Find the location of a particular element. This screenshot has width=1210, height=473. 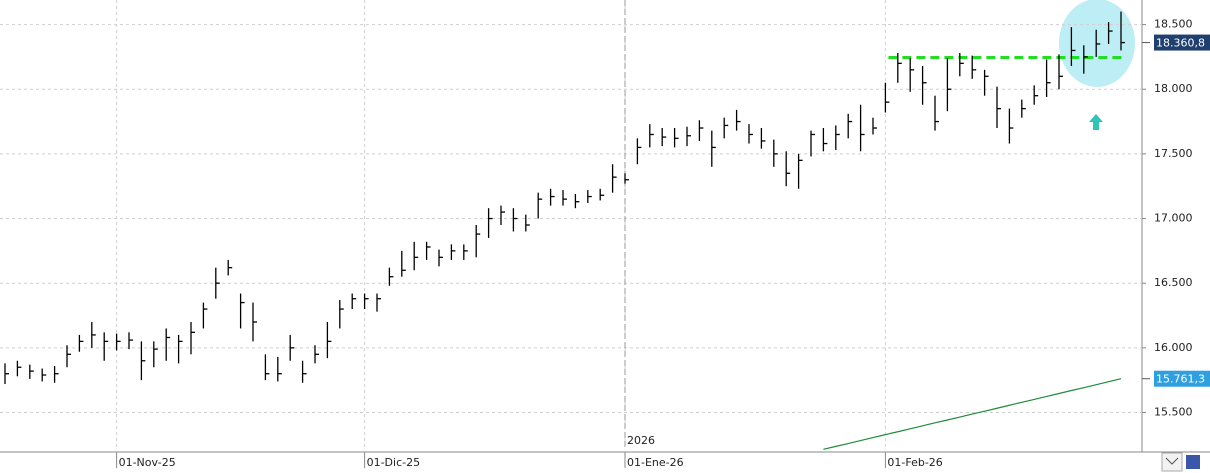

x-tick-label: 01-Ene-26 is located at coordinates (655, 462).